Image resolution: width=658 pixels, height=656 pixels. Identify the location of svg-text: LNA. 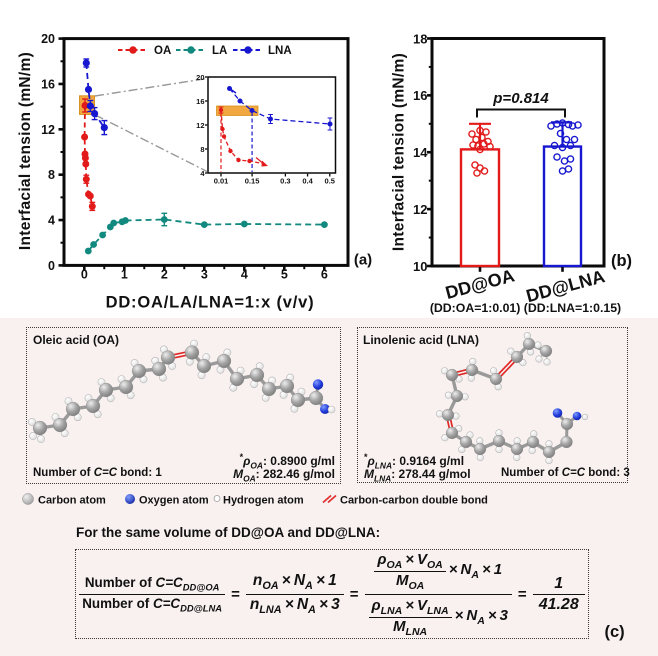
(280, 51).